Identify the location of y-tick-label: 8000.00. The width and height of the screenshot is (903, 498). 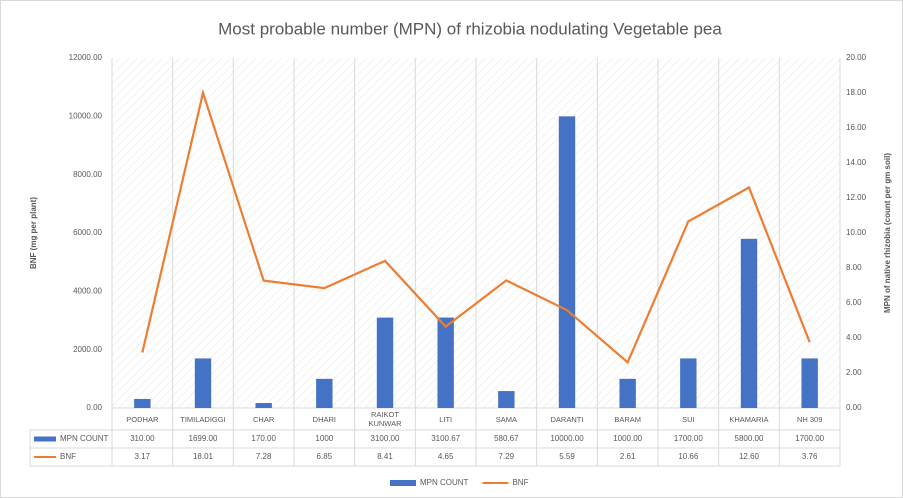
(87, 174).